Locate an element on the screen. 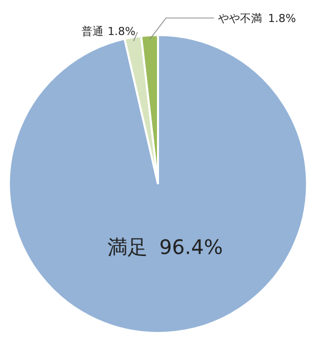 The image size is (320, 338). slice-label: やや不満 is located at coordinates (240, 18).